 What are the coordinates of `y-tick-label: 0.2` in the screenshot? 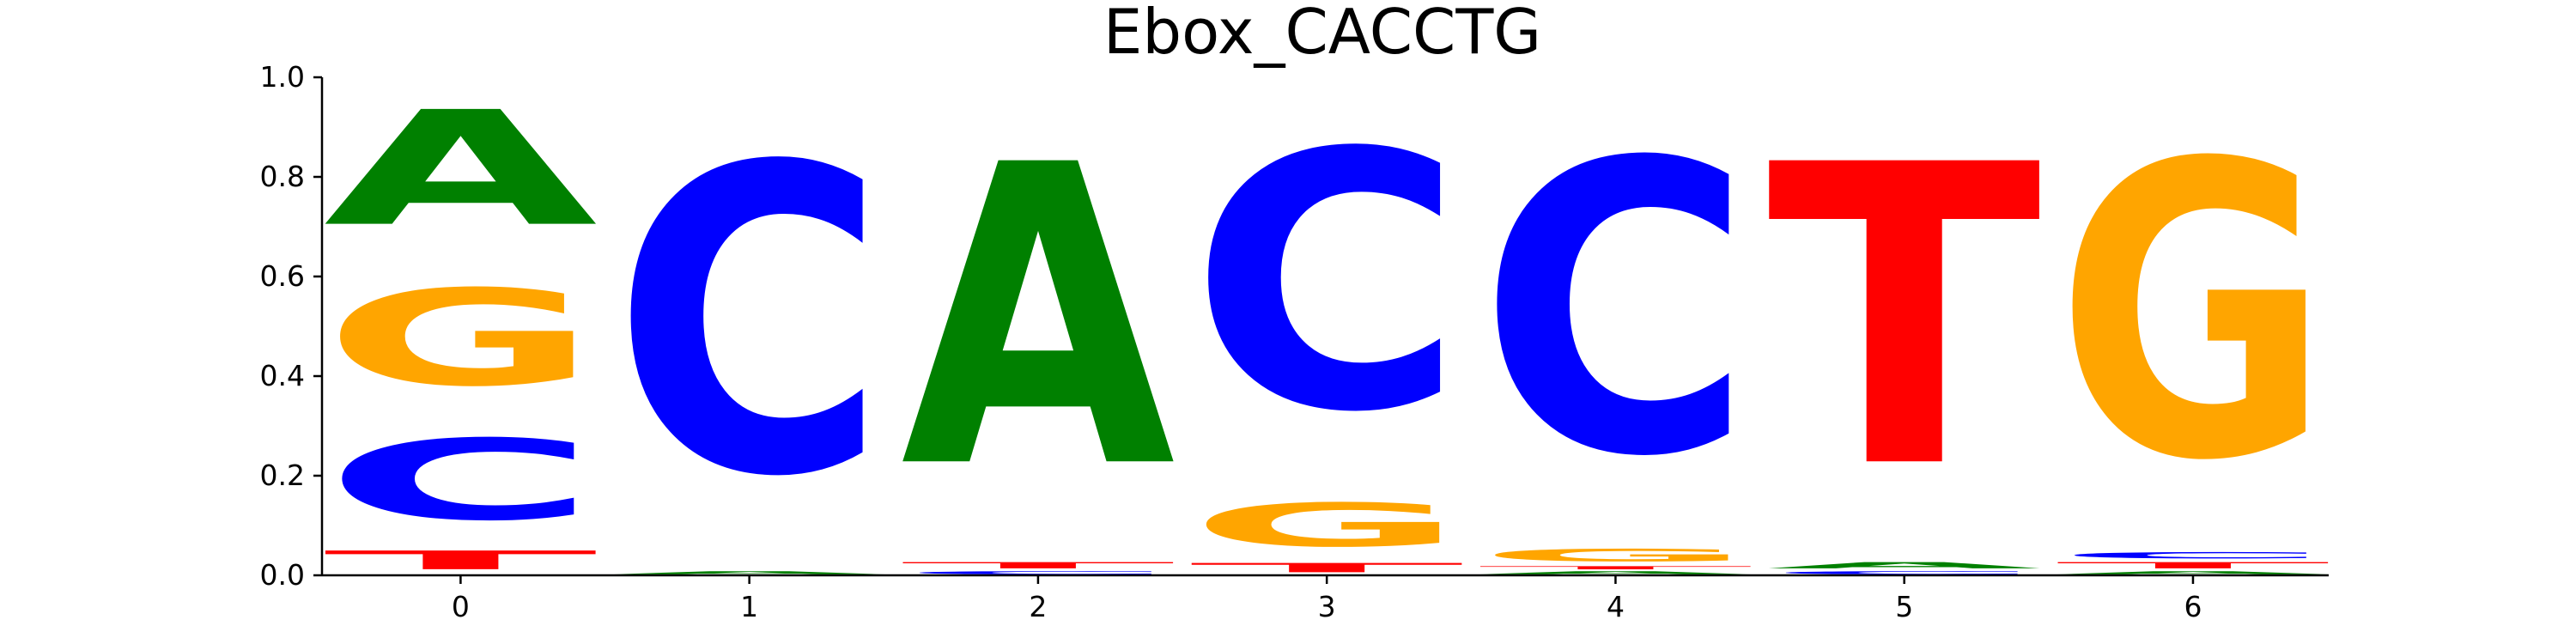 It's located at (282, 475).